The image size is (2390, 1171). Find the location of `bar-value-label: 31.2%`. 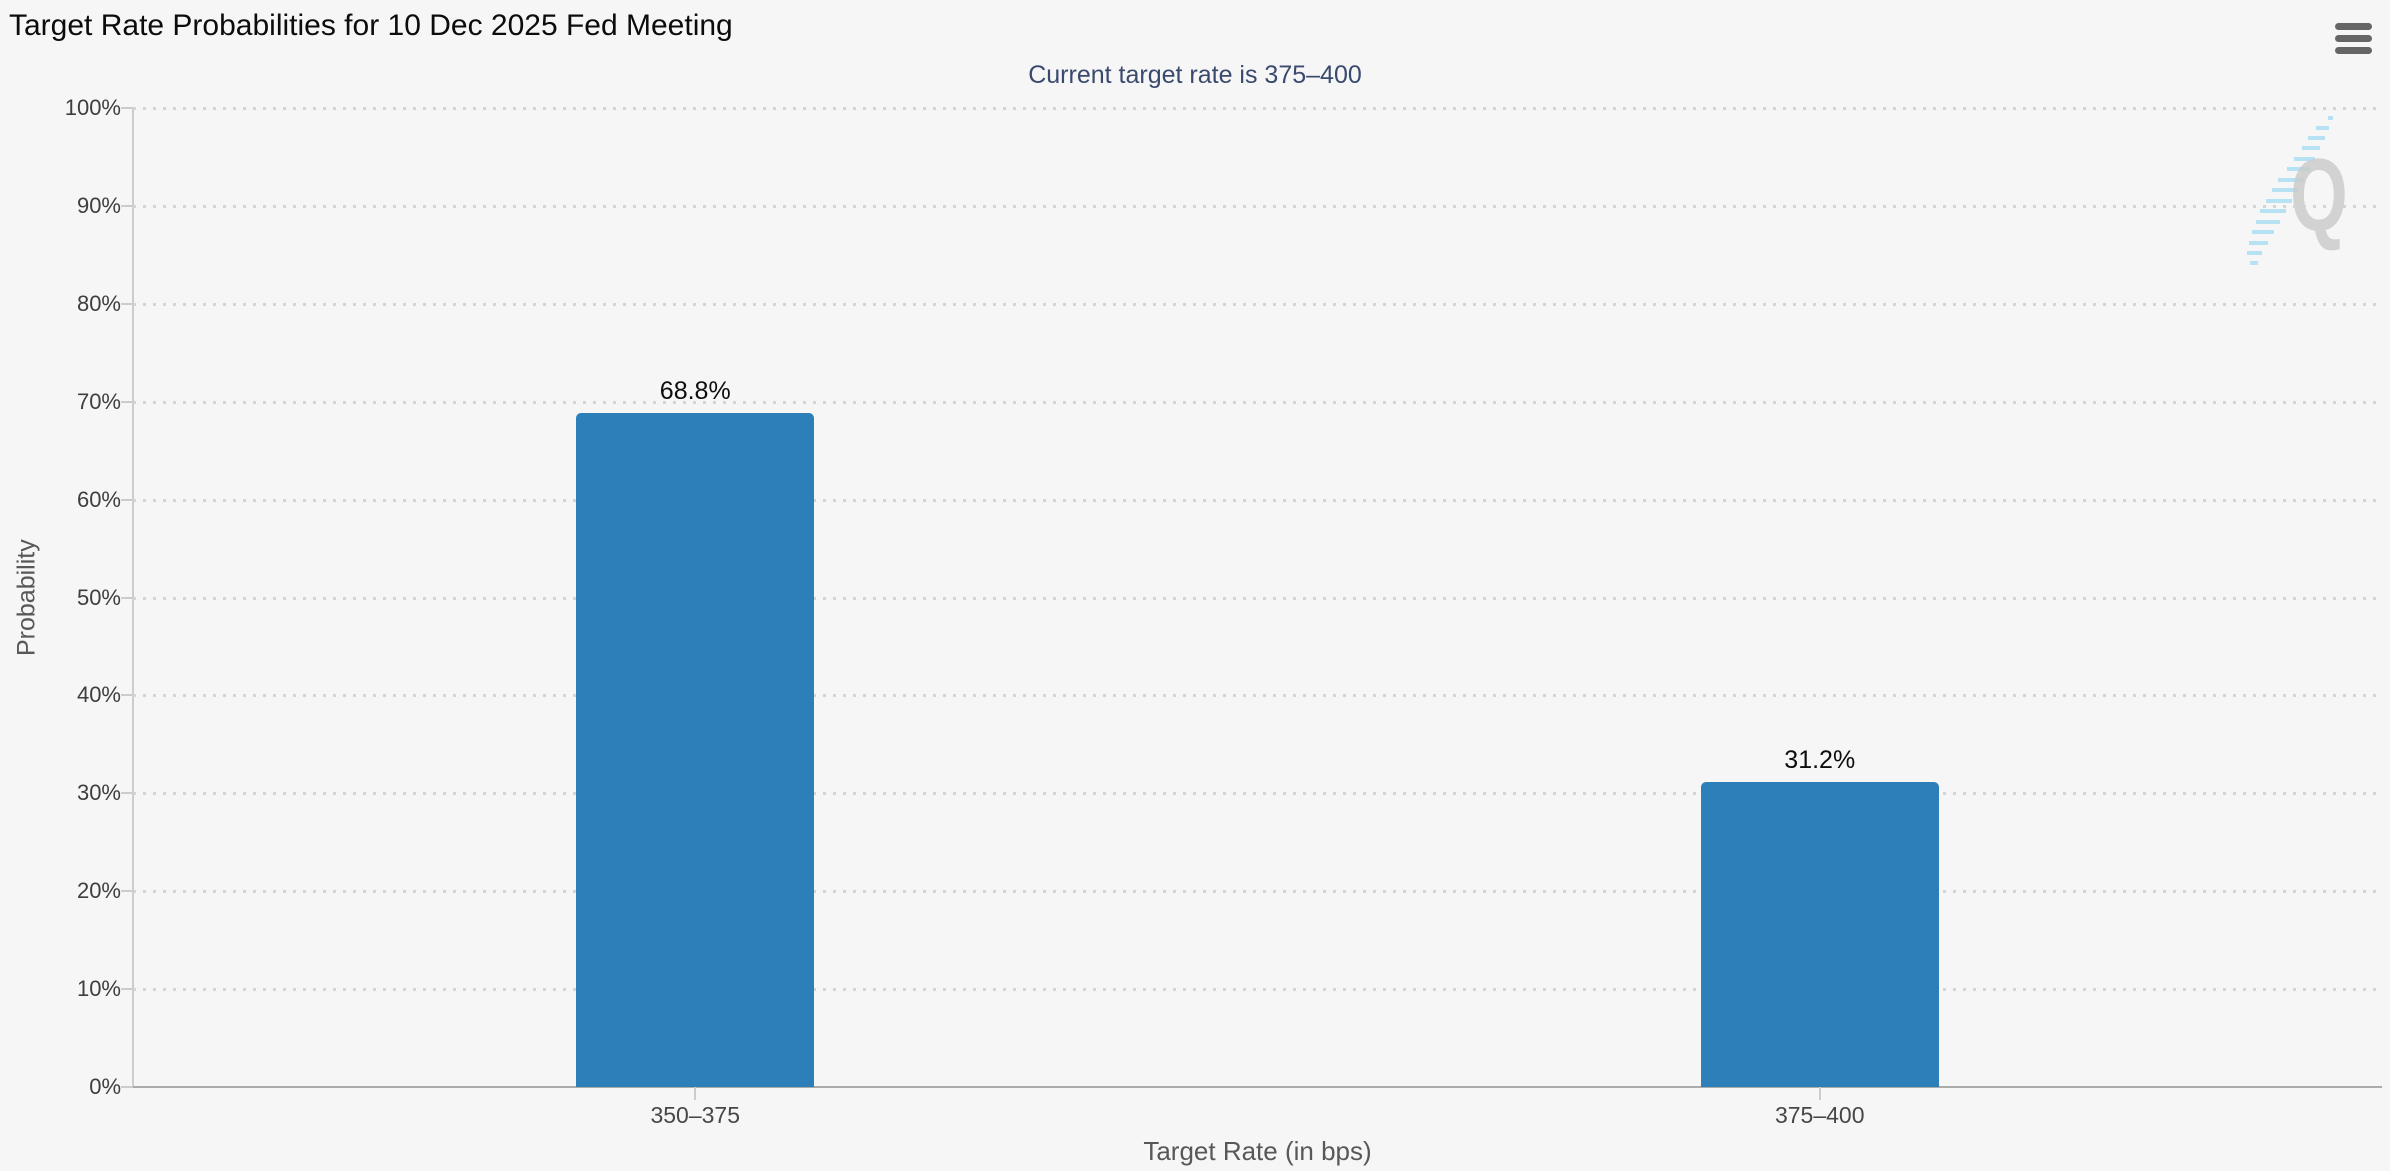

bar-value-label: 31.2% is located at coordinates (1820, 759).